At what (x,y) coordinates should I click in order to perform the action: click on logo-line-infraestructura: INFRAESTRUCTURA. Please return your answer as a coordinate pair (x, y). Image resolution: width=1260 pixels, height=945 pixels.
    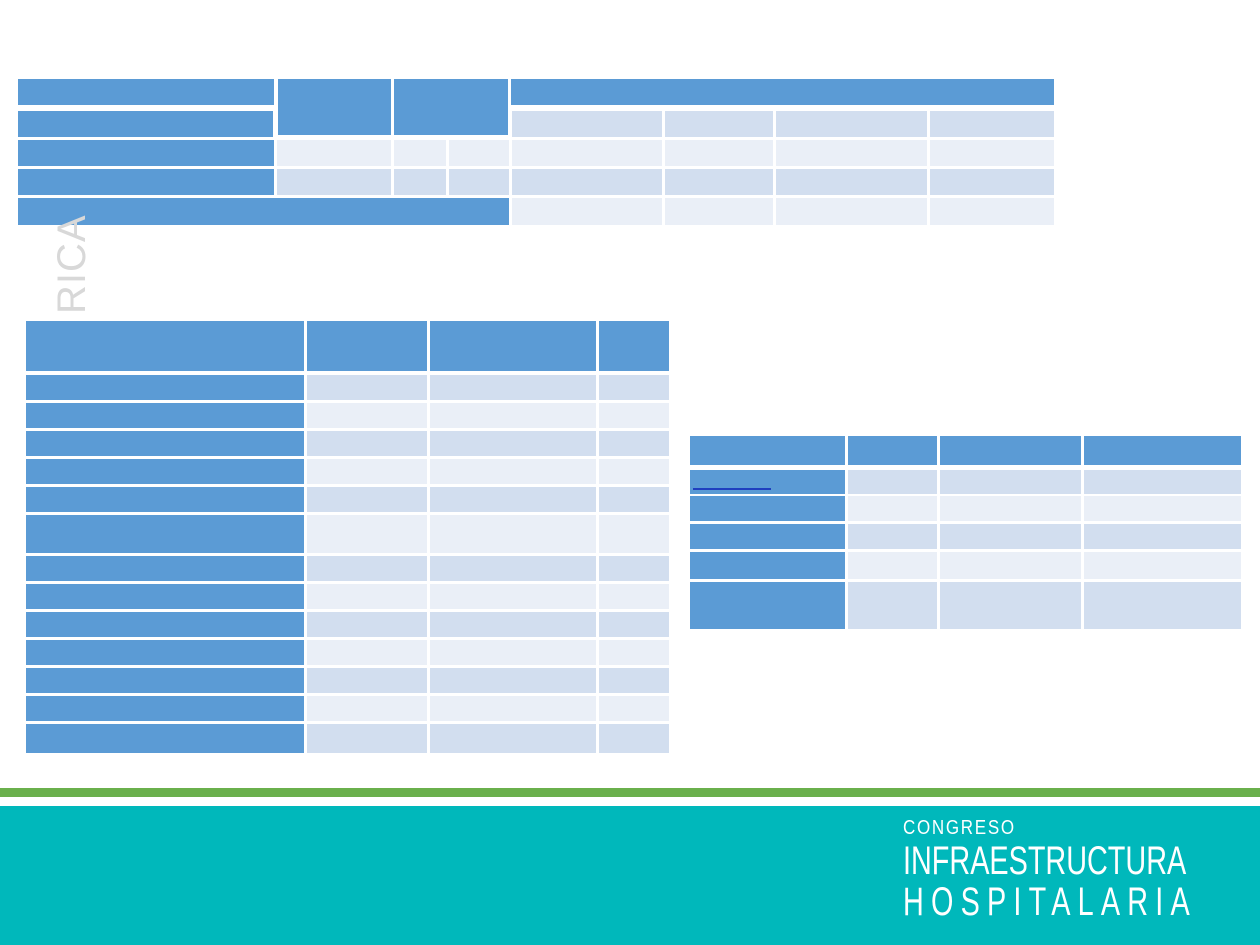
    Looking at the image, I should click on (1045, 861).